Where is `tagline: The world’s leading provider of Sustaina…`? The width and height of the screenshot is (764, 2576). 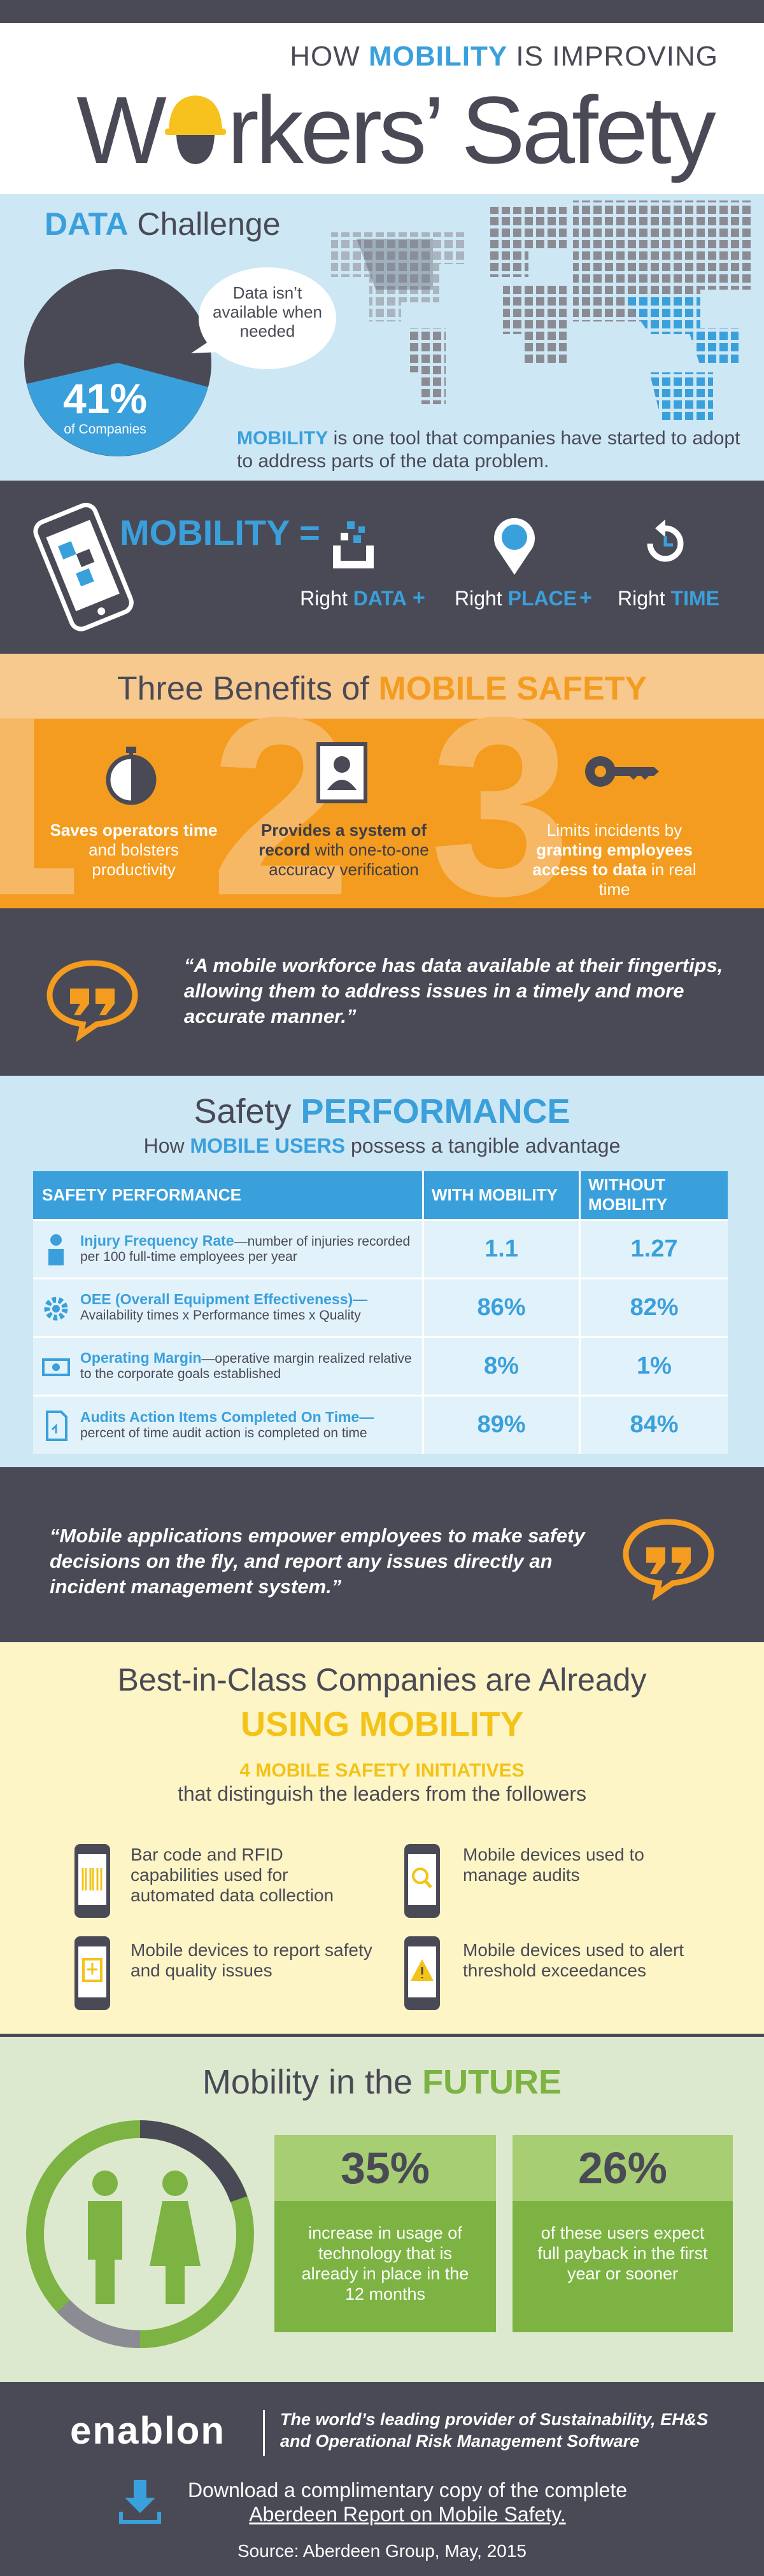 tagline: The world’s leading provider of Sustaina… is located at coordinates (495, 2431).